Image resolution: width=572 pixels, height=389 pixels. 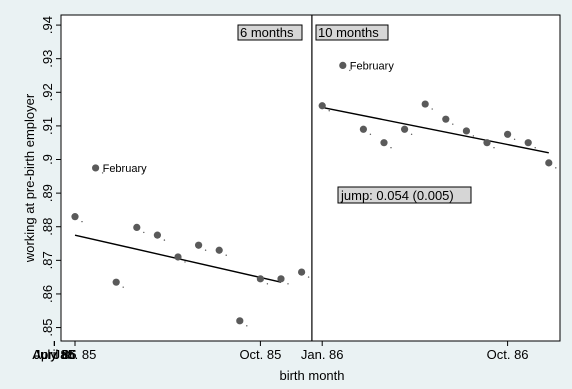 I want to click on y-tick-label: .87, so click(x=47, y=260).